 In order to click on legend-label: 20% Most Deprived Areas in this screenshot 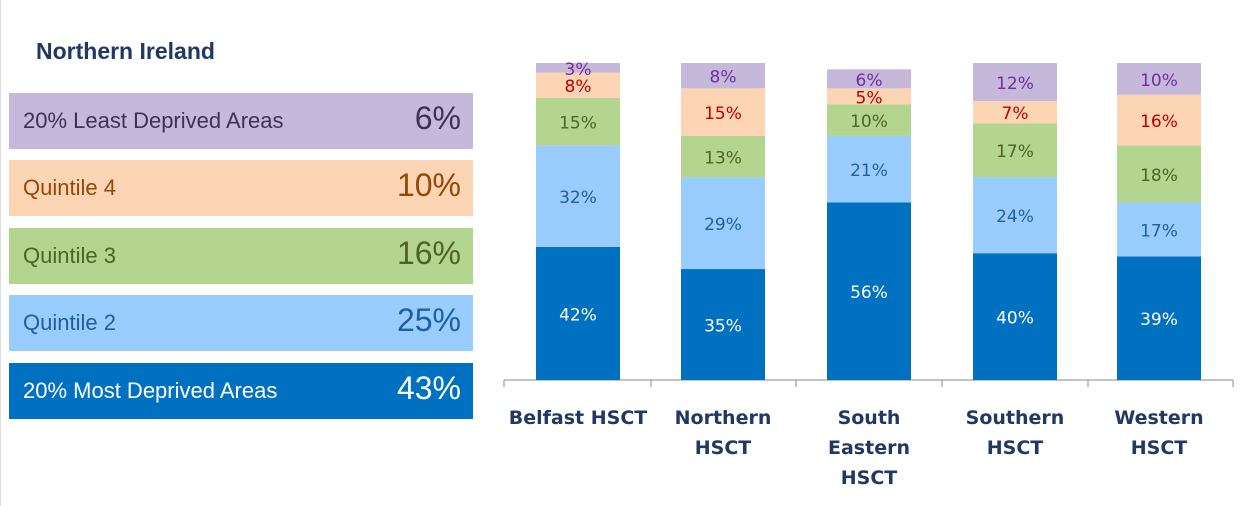, I will do `click(150, 390)`.